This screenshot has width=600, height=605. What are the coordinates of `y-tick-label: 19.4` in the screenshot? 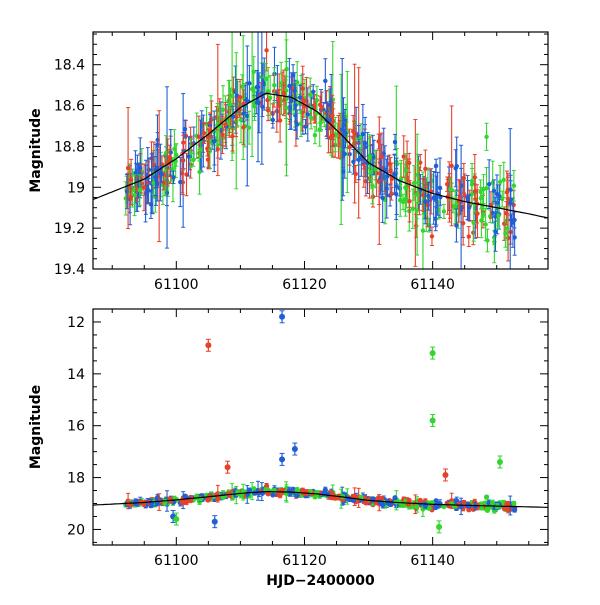 It's located at (69, 270).